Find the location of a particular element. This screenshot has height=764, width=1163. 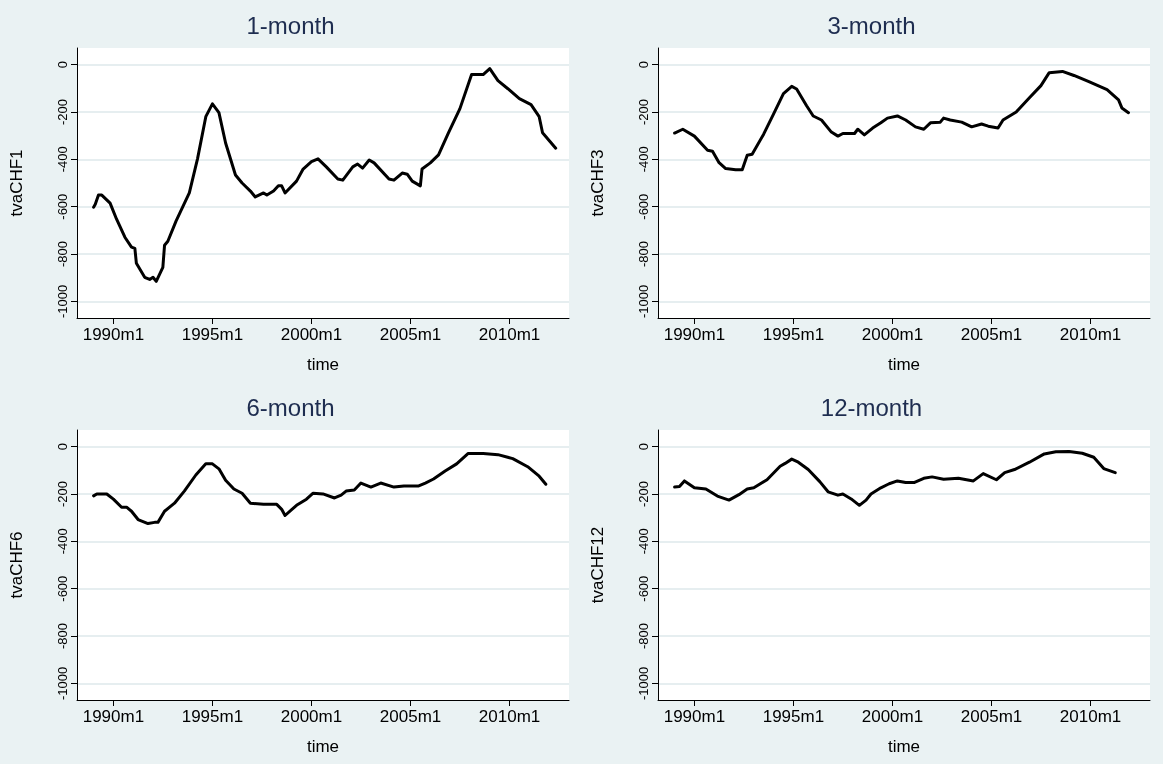

chart-title: 3-month is located at coordinates (871, 25).